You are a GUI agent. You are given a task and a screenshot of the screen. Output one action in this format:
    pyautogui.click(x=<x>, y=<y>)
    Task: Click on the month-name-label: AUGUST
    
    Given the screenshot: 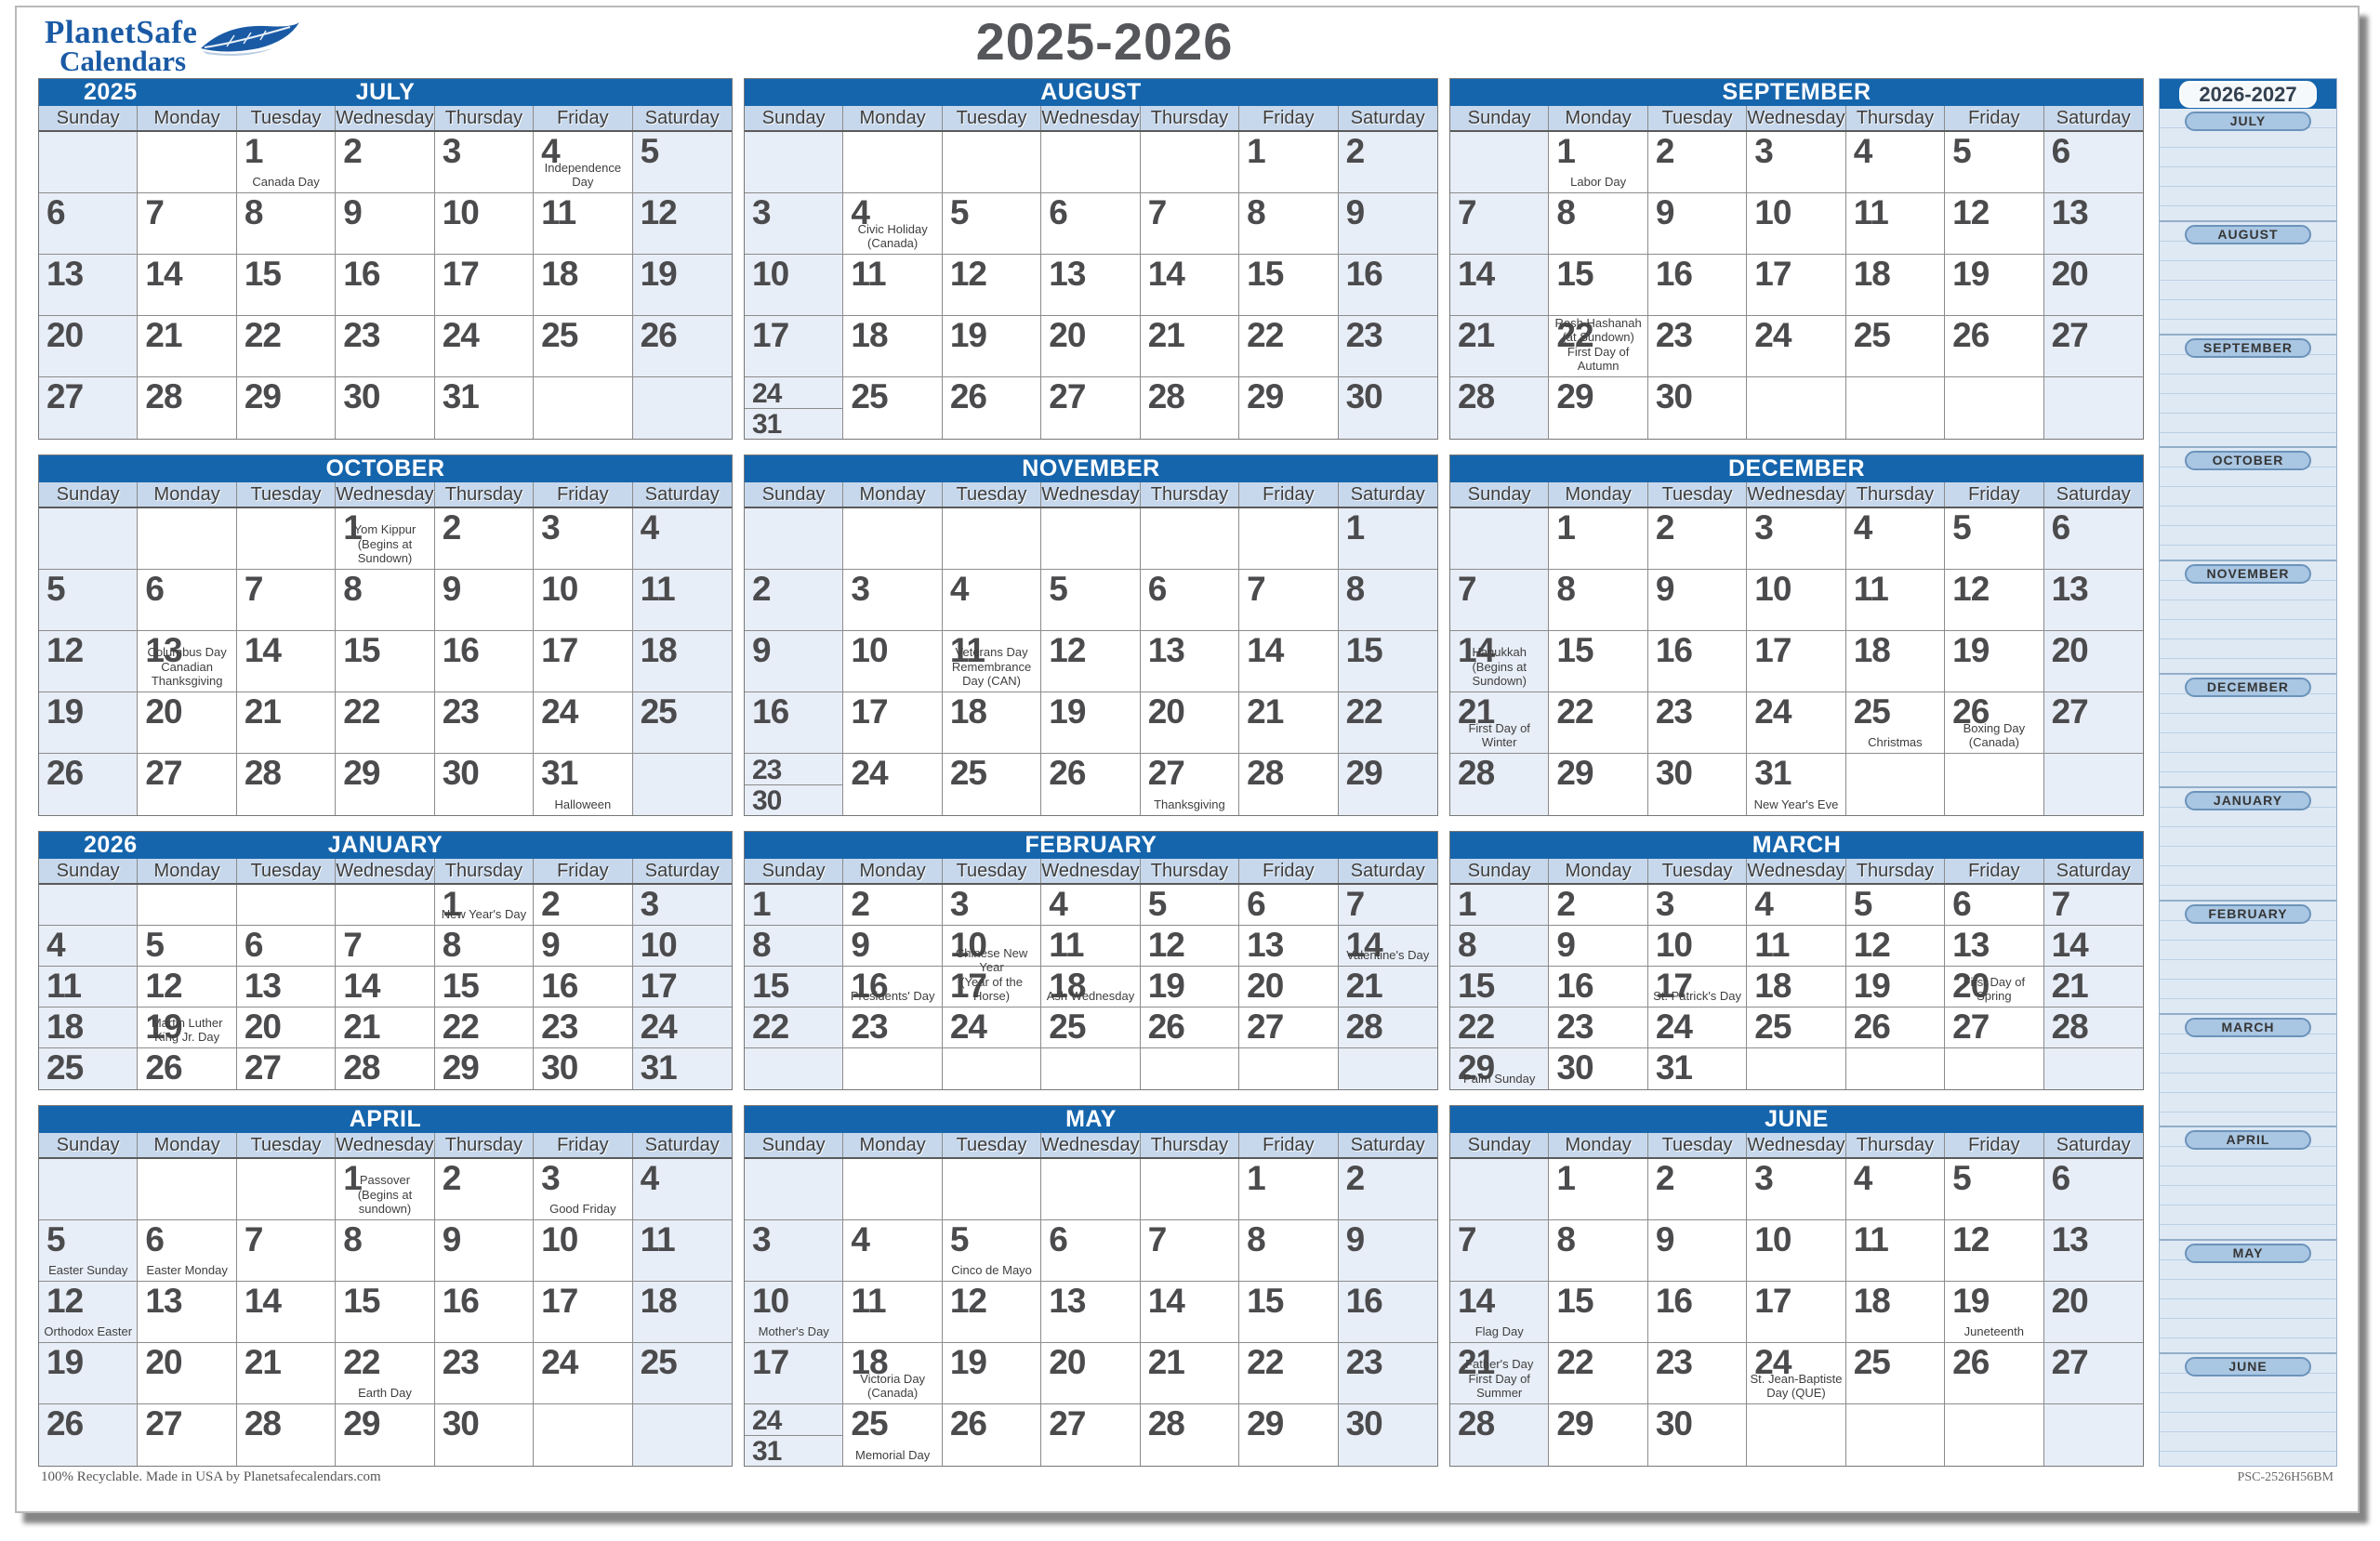 What is the action you would take?
    pyautogui.click(x=1091, y=92)
    